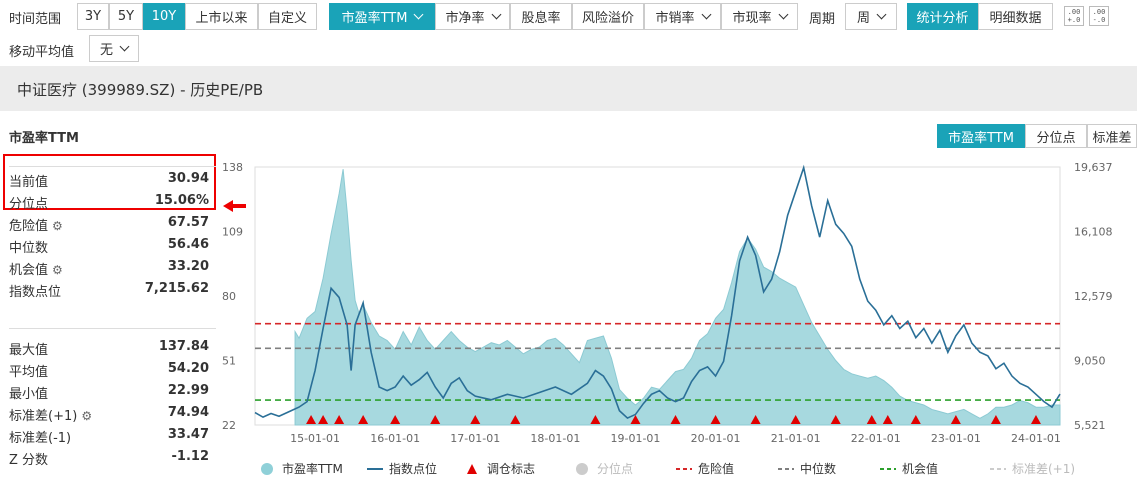  I want to click on stat-max: 最大值 137.84, so click(109, 349).